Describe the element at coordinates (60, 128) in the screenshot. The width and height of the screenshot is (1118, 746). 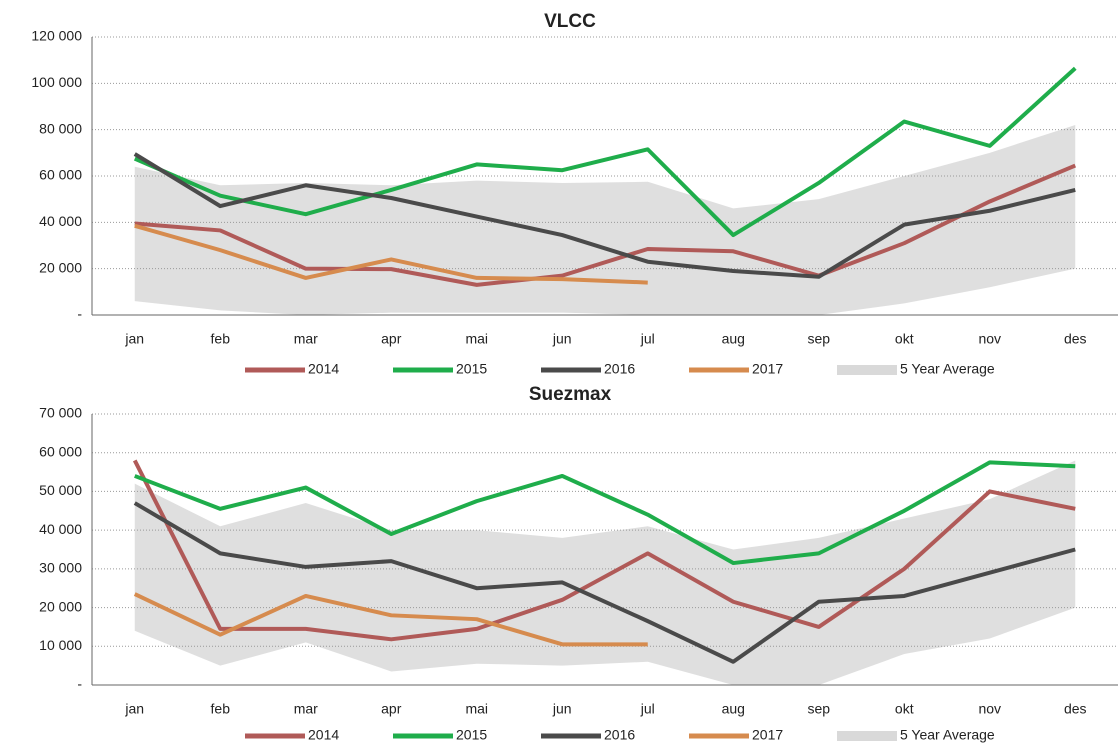
I see `y-tick-label: 80 000` at that location.